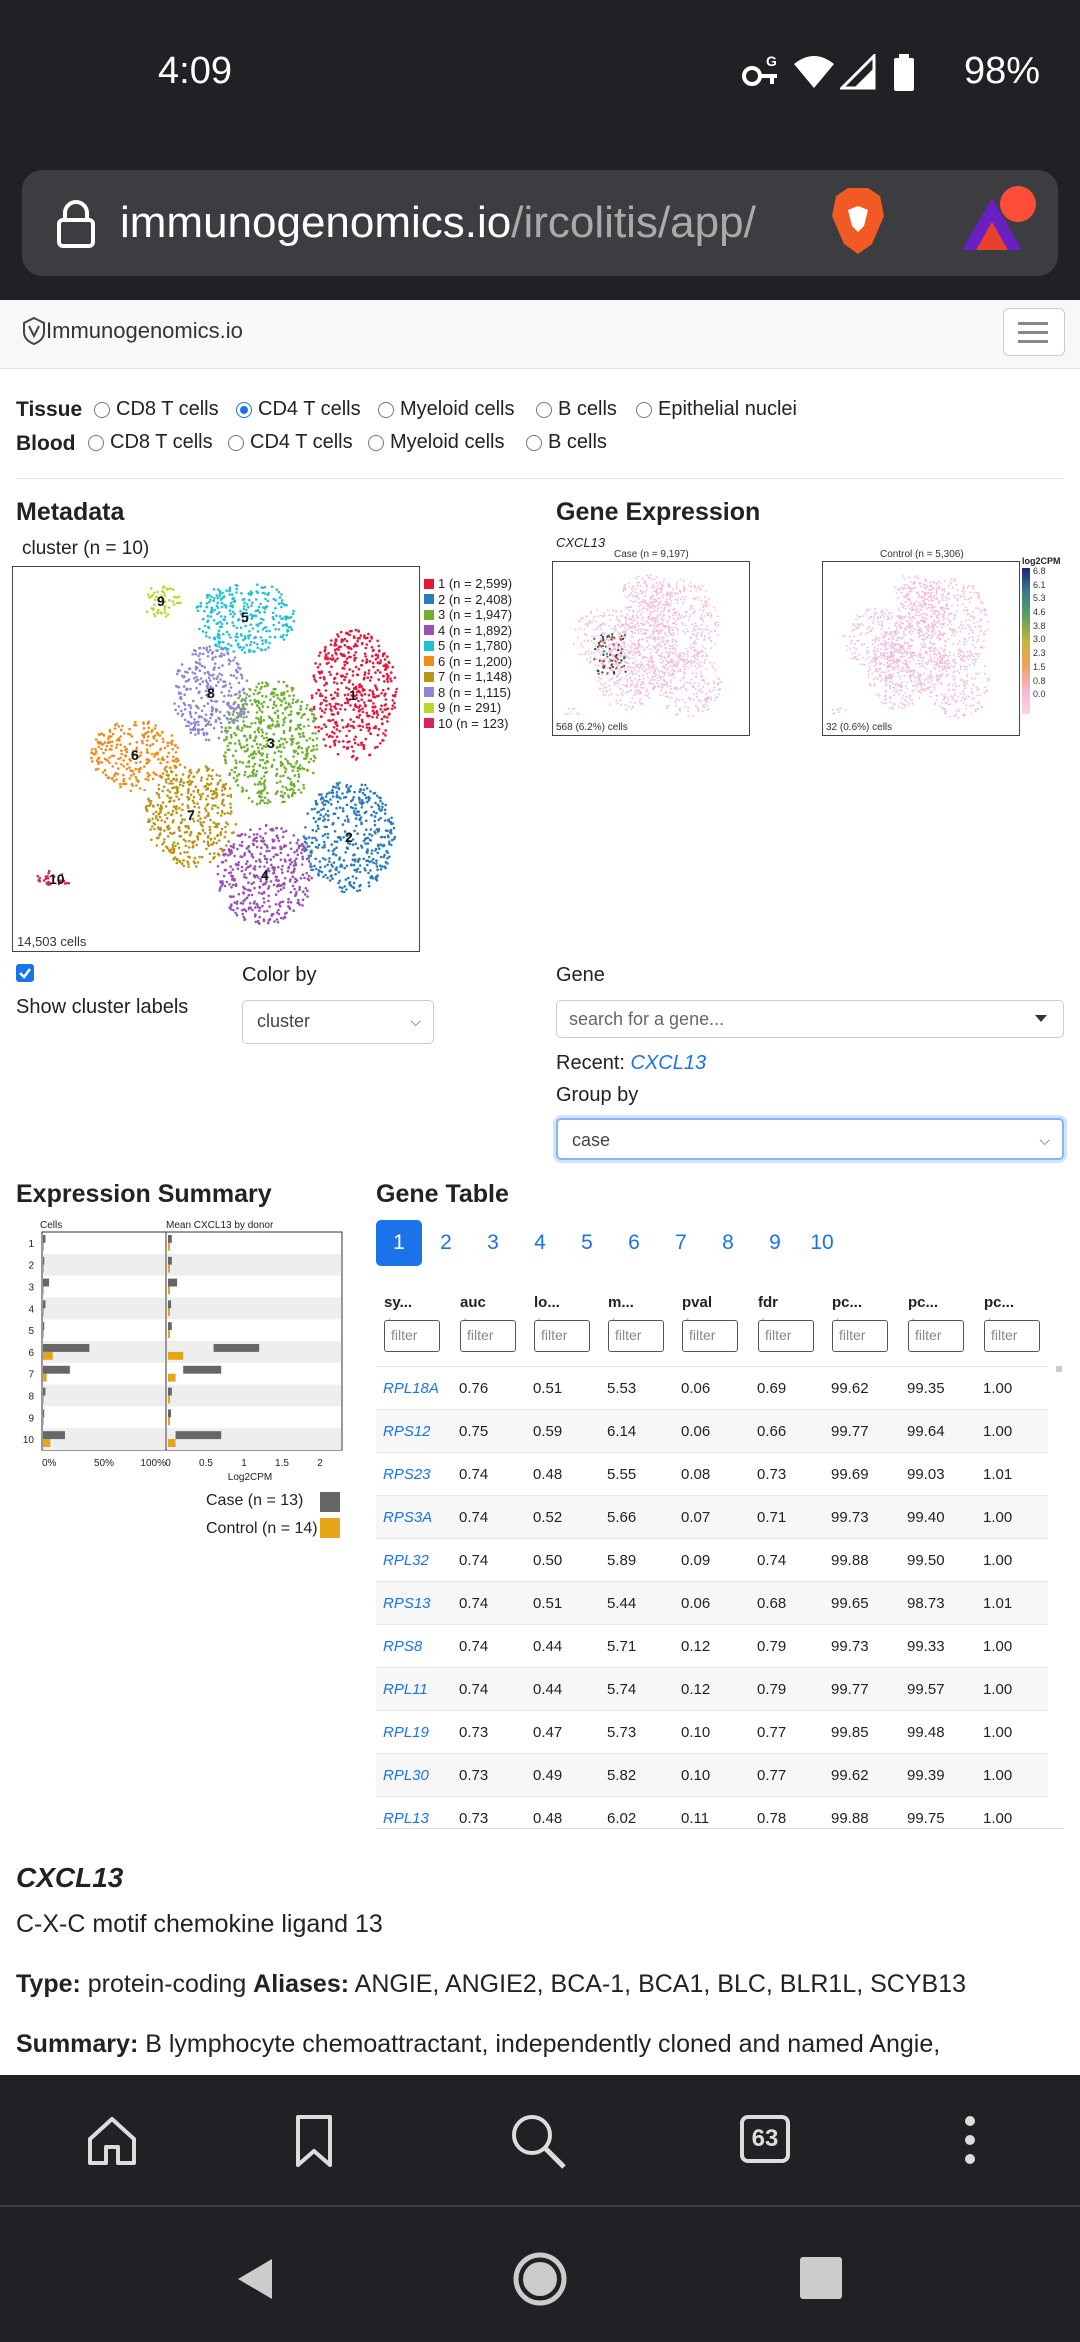  Describe the element at coordinates (446, 1243) in the screenshot. I see `page-2: 2` at that location.